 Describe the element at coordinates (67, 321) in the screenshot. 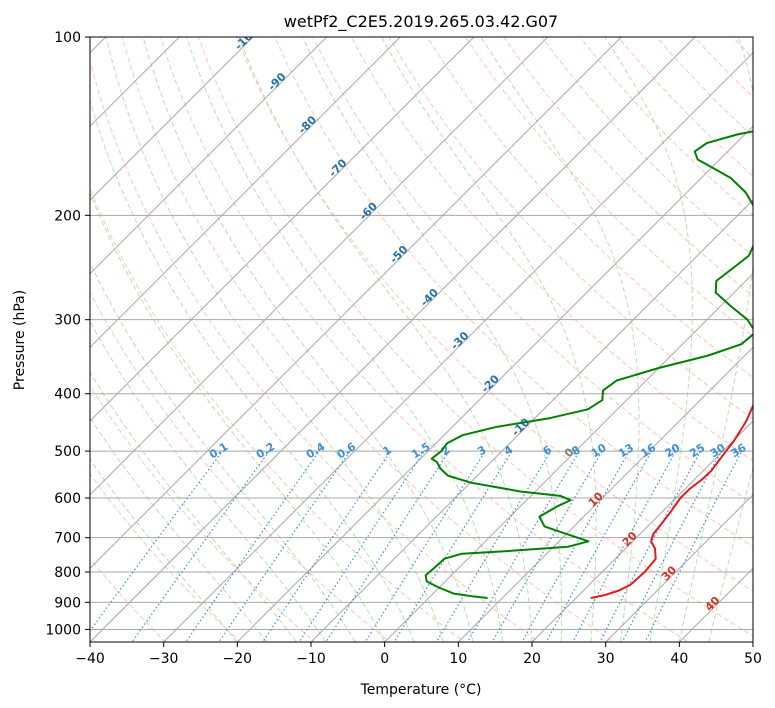

I see `y-tick-label: 300` at that location.